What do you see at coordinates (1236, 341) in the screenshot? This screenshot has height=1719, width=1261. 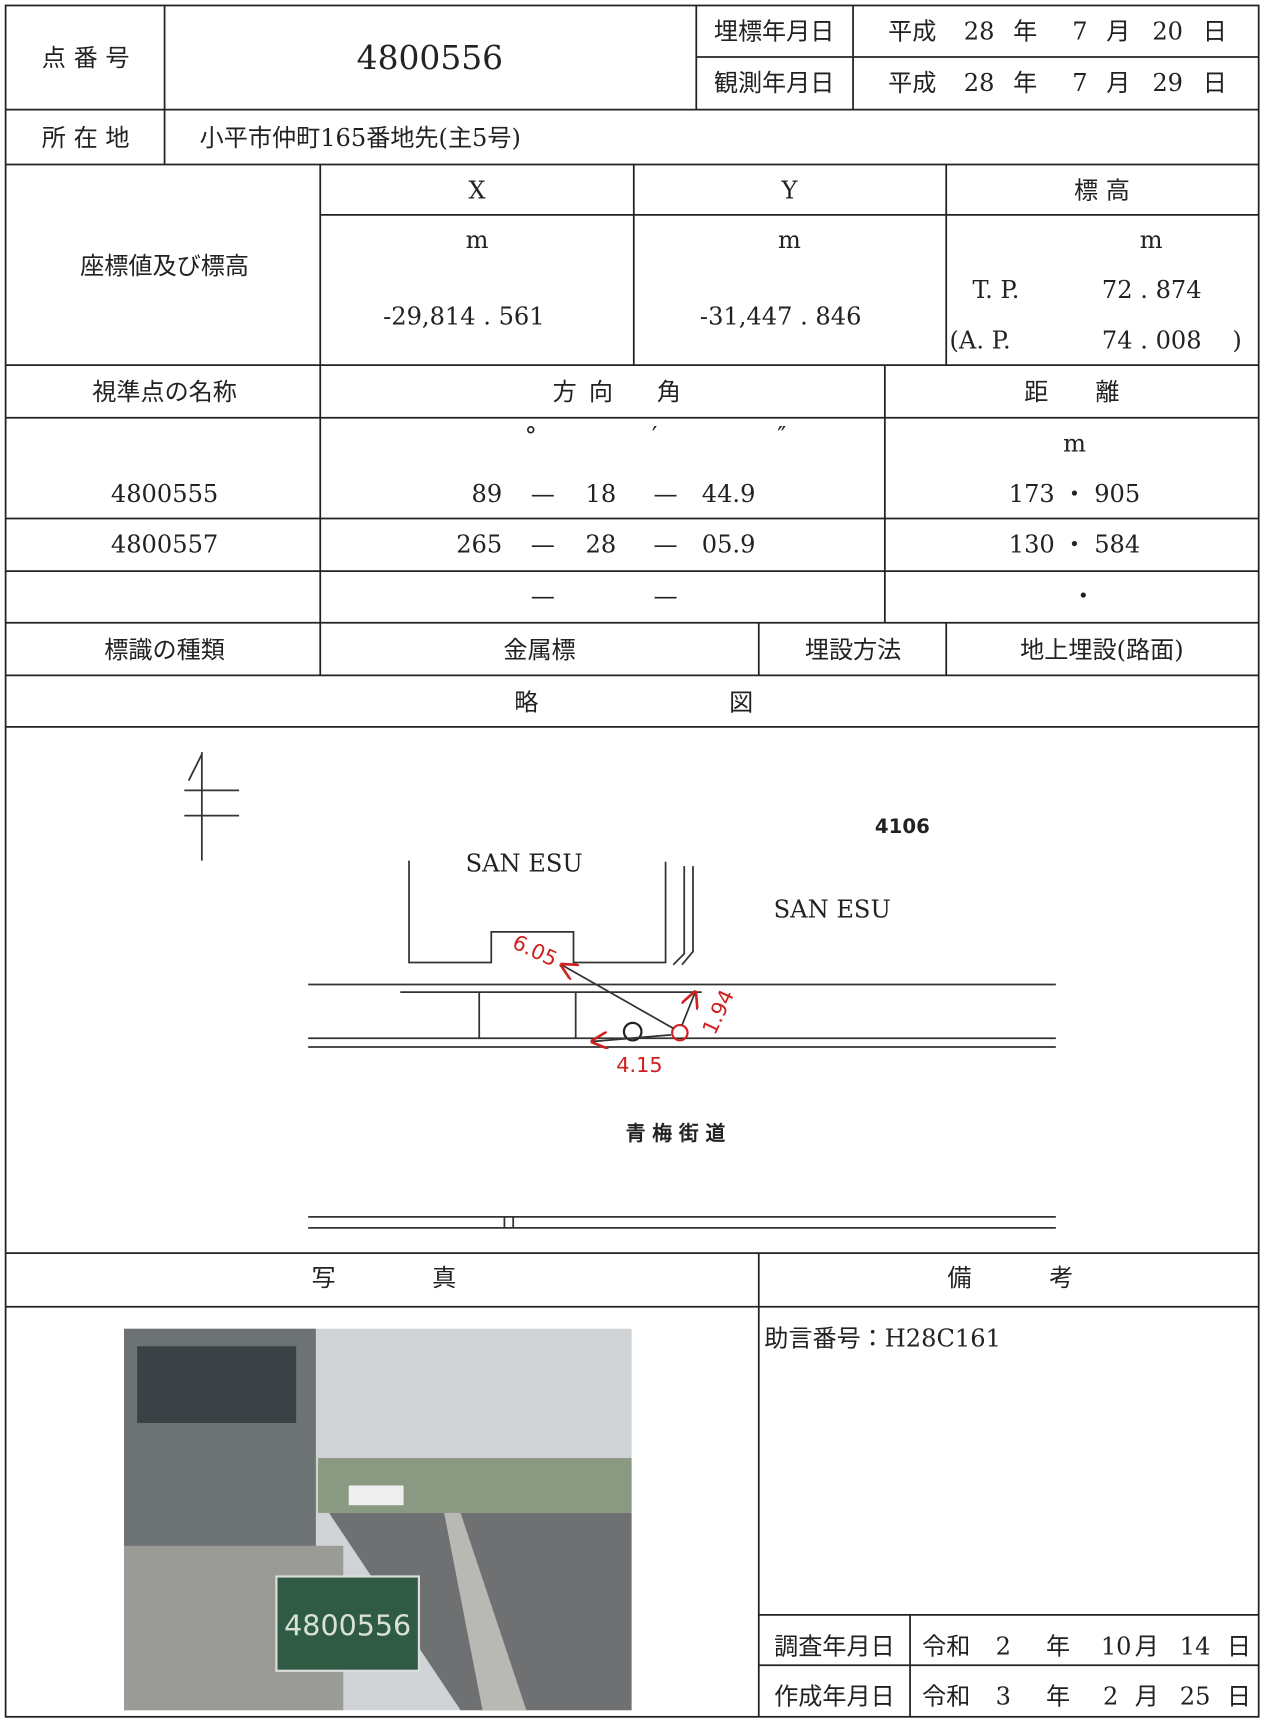 I see `label: )` at bounding box center [1236, 341].